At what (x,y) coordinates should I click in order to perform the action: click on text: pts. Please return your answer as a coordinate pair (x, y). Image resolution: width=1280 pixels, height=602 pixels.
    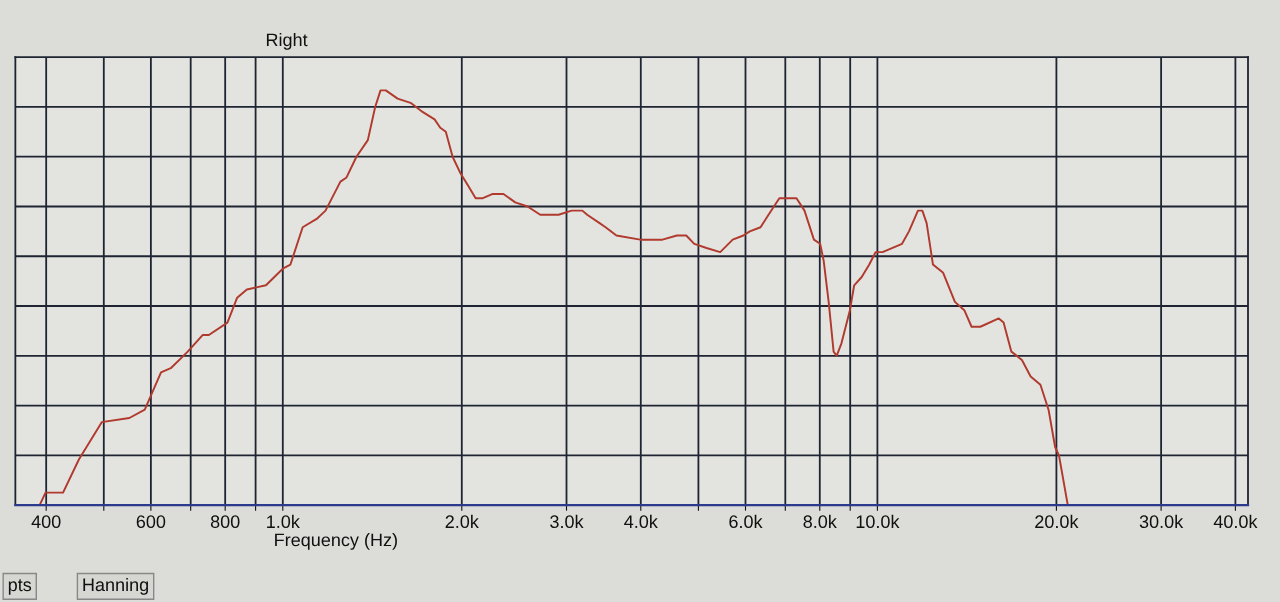
    Looking at the image, I should click on (20, 587).